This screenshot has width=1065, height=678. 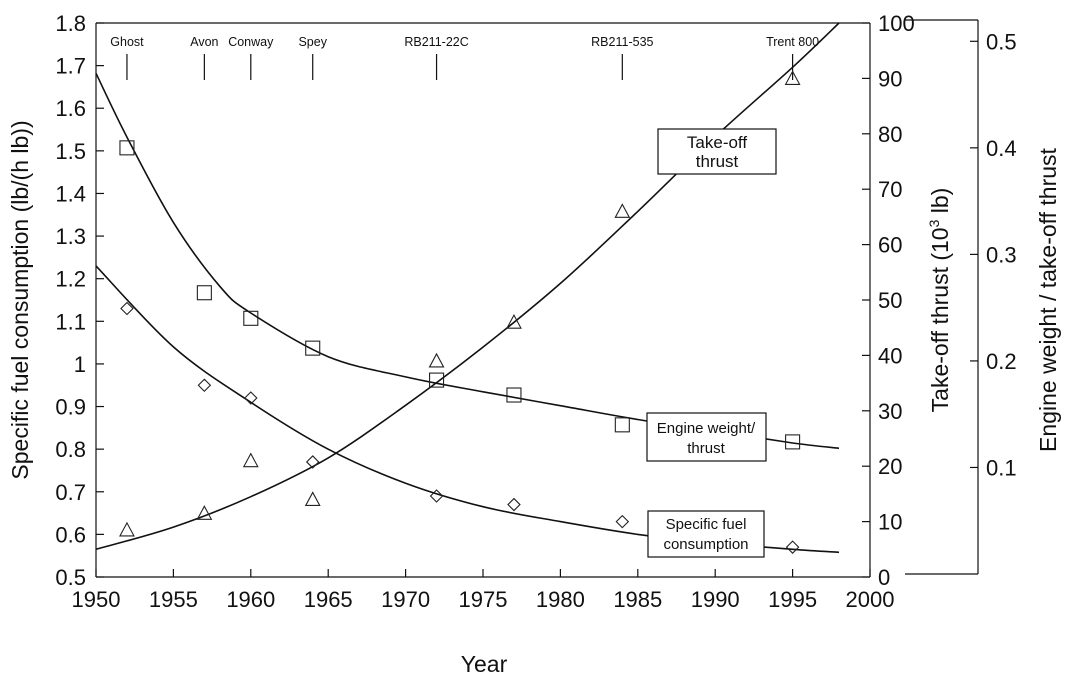 What do you see at coordinates (884, 577) in the screenshot?
I see `thrust-tick-label: 0` at bounding box center [884, 577].